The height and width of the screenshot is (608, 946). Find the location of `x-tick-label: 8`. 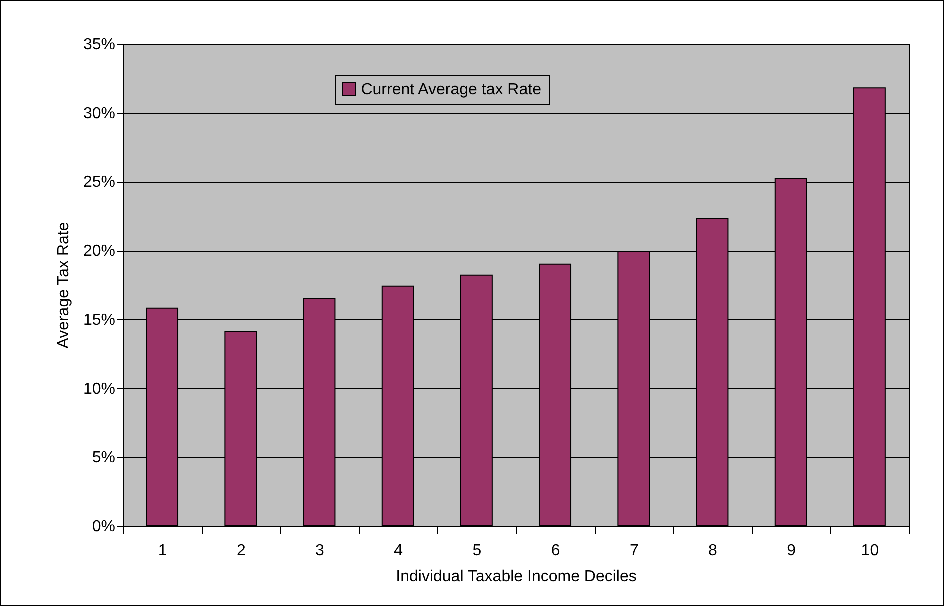

x-tick-label: 8 is located at coordinates (713, 551).